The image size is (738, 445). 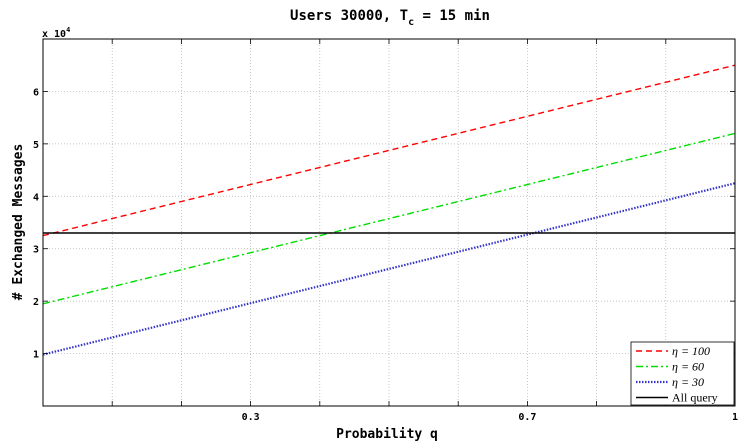 What do you see at coordinates (527, 417) in the screenshot?
I see `x-tick-label: 0.7` at bounding box center [527, 417].